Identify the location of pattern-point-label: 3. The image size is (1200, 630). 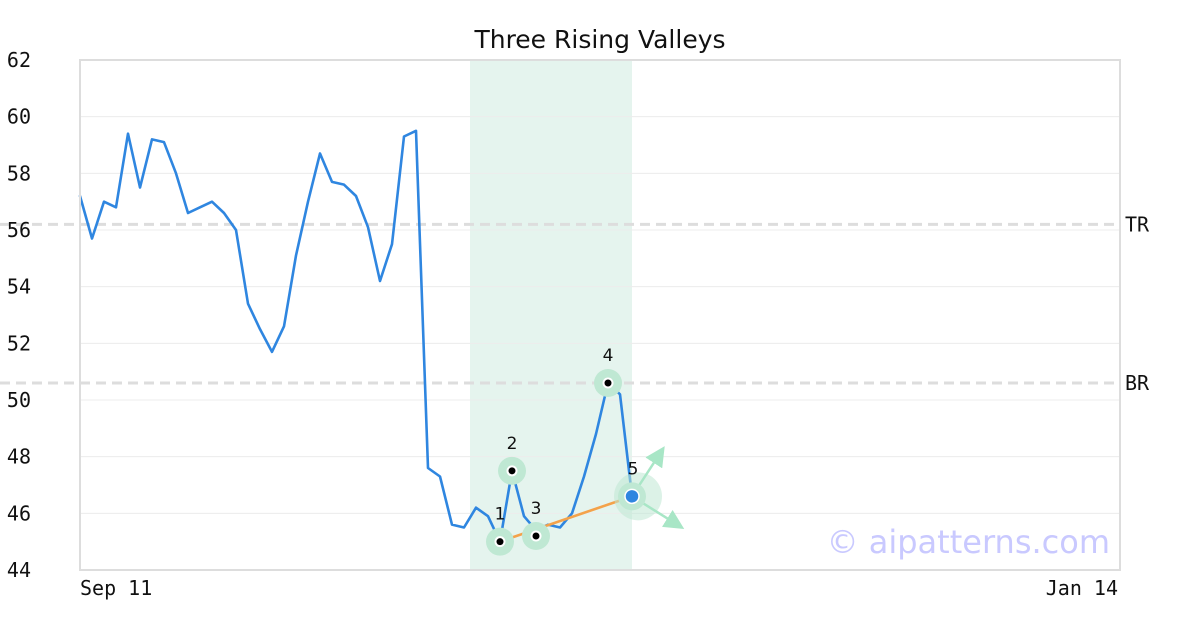
(536, 509).